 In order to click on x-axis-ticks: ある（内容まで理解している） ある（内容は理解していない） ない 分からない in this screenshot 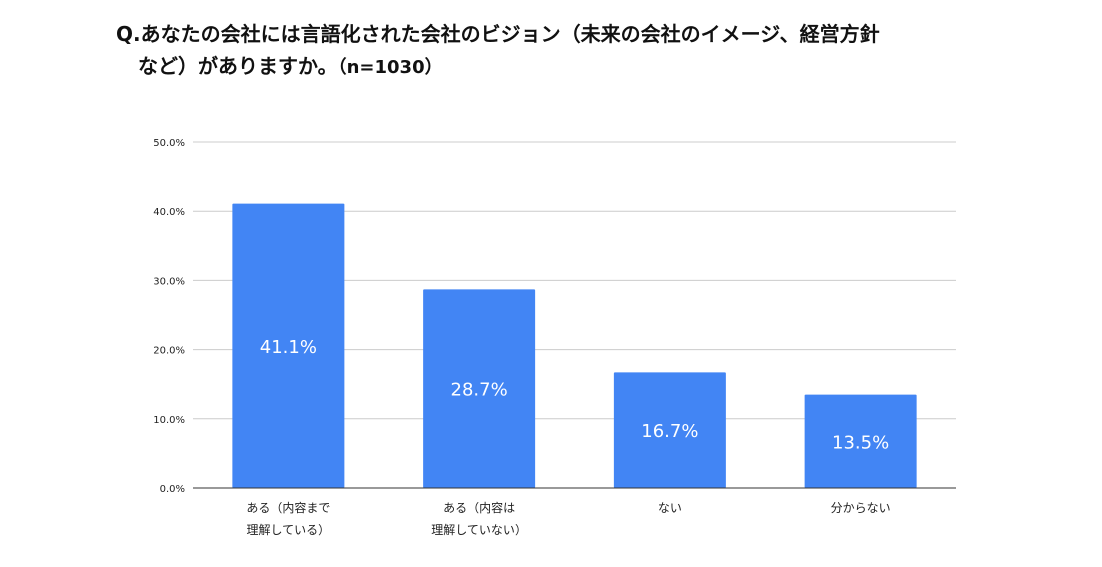, I will do `click(568, 518)`.